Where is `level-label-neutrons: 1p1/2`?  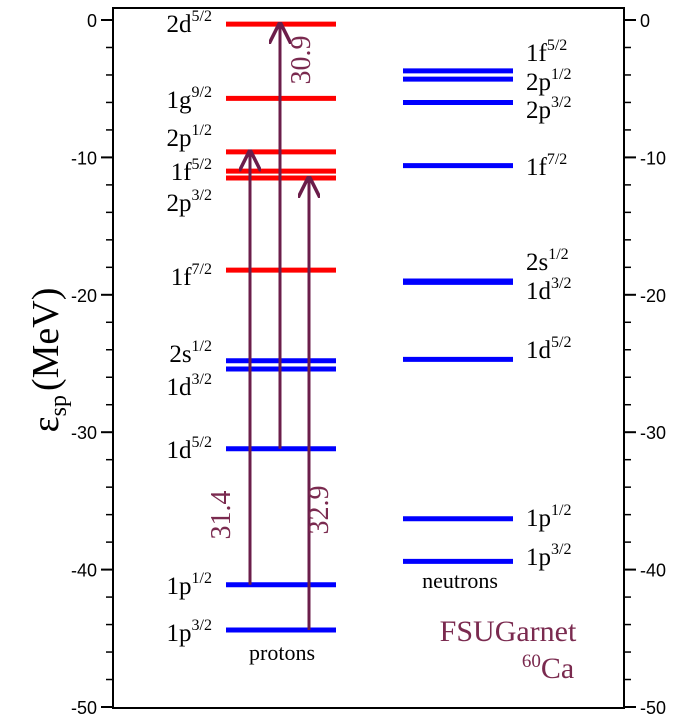
level-label-neutrons: 1p1/2 is located at coordinates (548, 517).